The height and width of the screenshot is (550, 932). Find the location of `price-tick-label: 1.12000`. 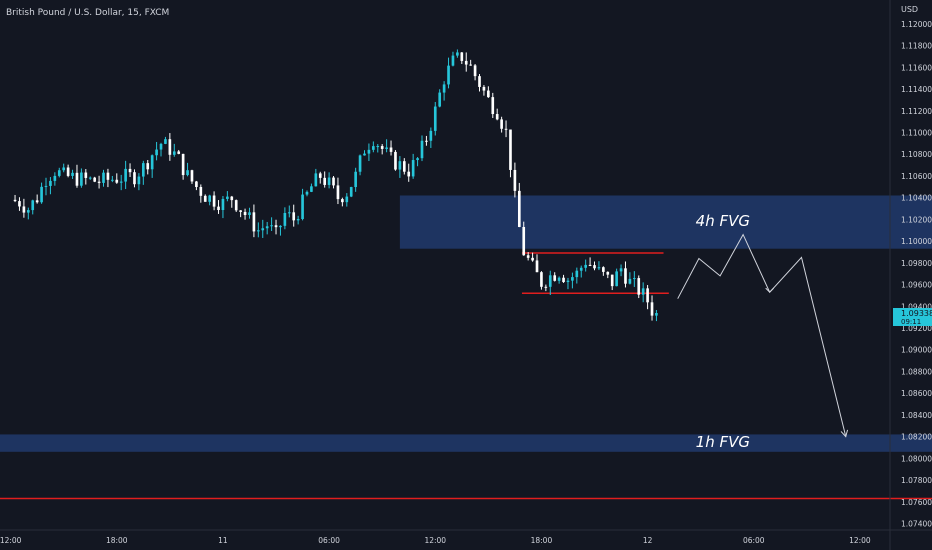

price-tick-label: 1.12000 is located at coordinates (916, 24).